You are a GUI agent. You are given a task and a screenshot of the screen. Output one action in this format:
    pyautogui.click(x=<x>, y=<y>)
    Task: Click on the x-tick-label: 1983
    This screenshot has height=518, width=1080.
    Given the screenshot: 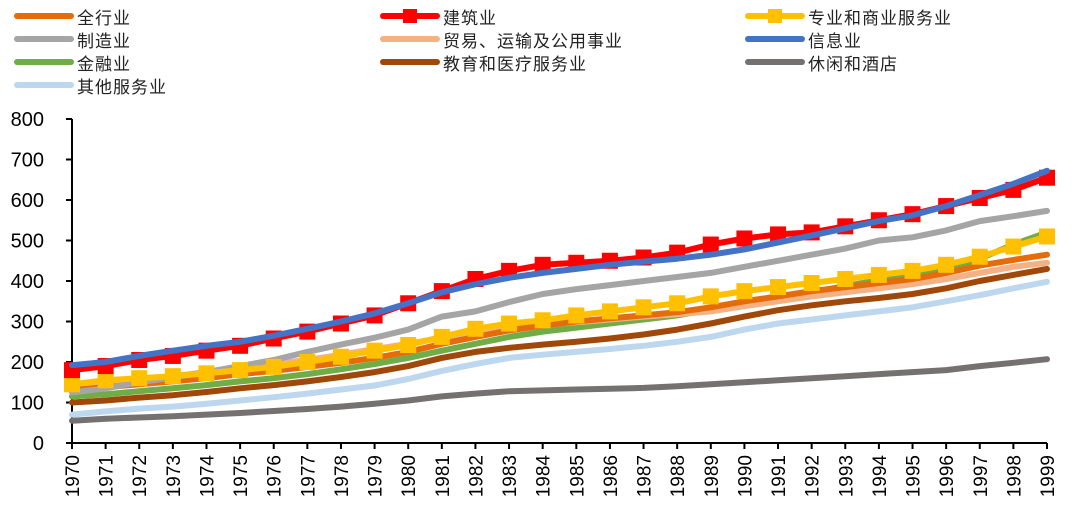 What is the action you would take?
    pyautogui.click(x=510, y=476)
    